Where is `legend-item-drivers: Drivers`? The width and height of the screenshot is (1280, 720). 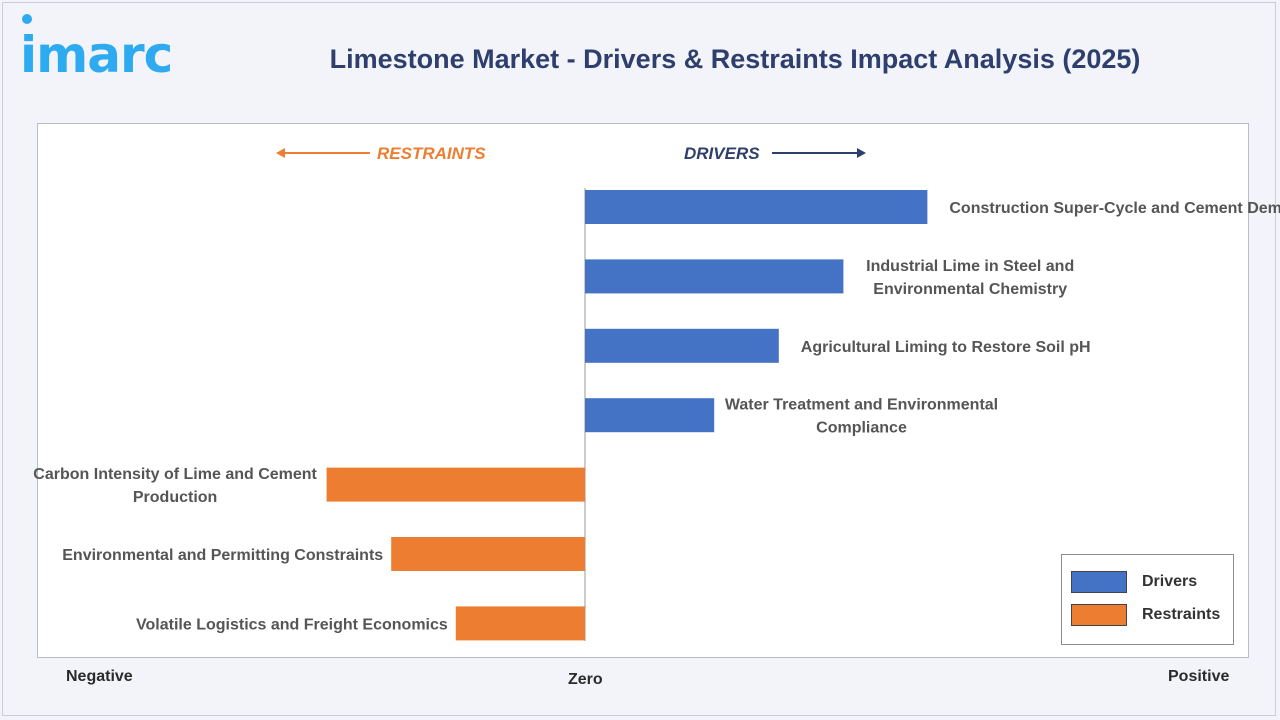 legend-item-drivers: Drivers is located at coordinates (1134, 582).